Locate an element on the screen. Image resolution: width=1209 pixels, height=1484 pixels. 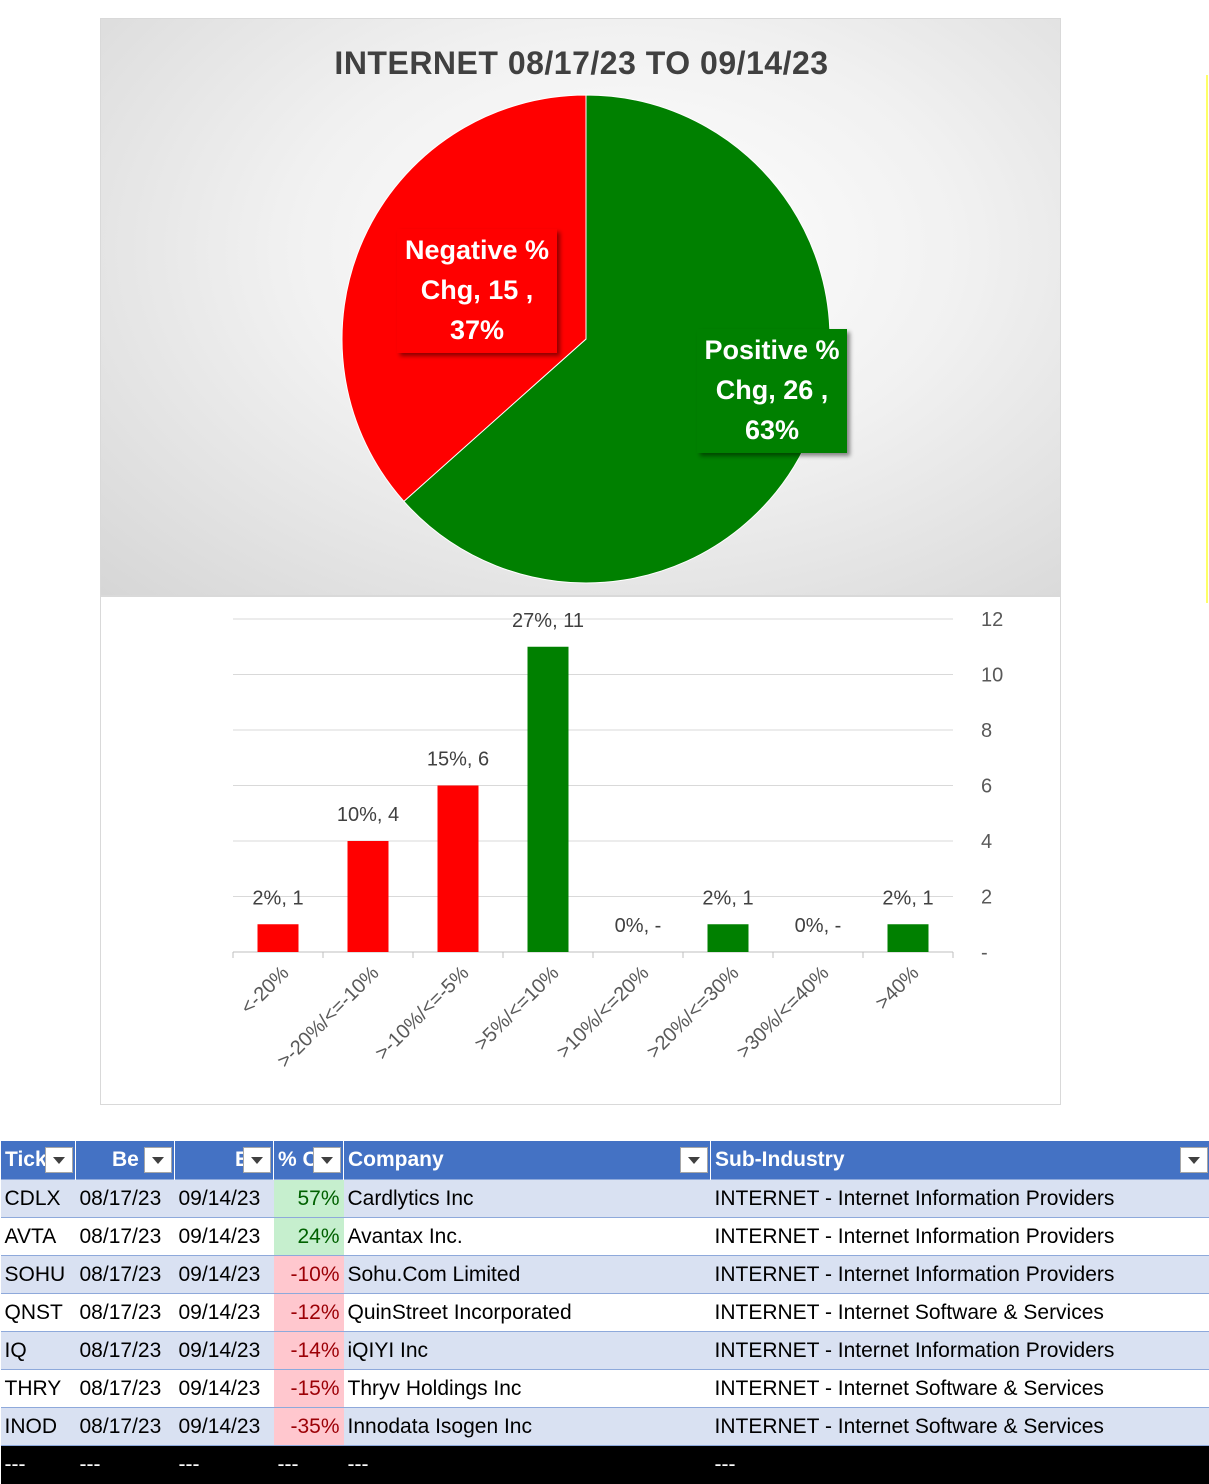
pie-data-label-line: 37% is located at coordinates (477, 330).